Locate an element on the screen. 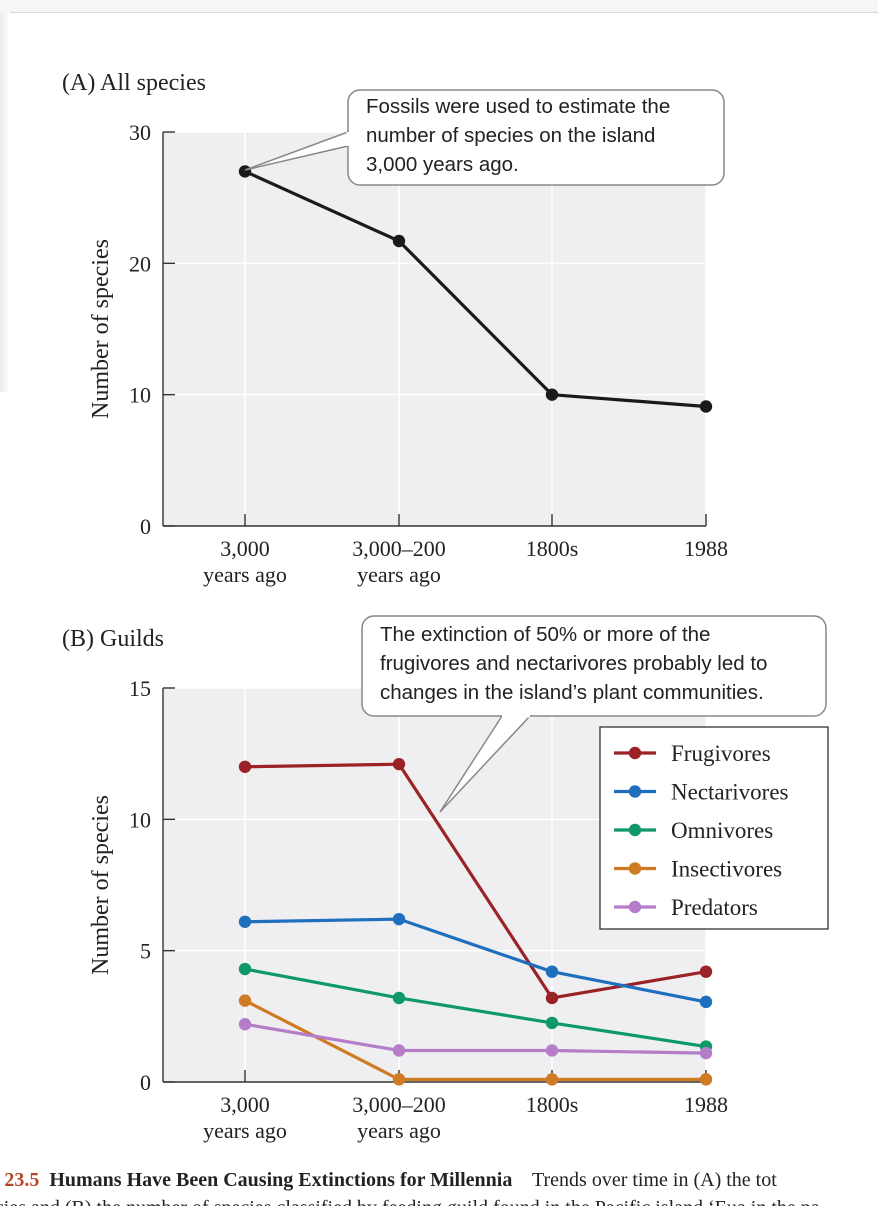 The image size is (878, 1206). caption-text: Trends over time in (A) the tot is located at coordinates (654, 1180).